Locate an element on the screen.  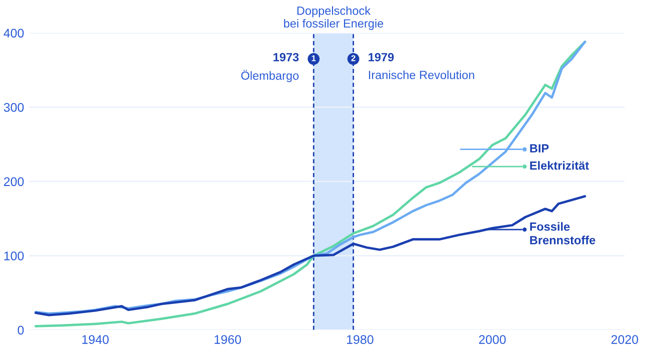
x-tick-label: 1960 is located at coordinates (228, 339).